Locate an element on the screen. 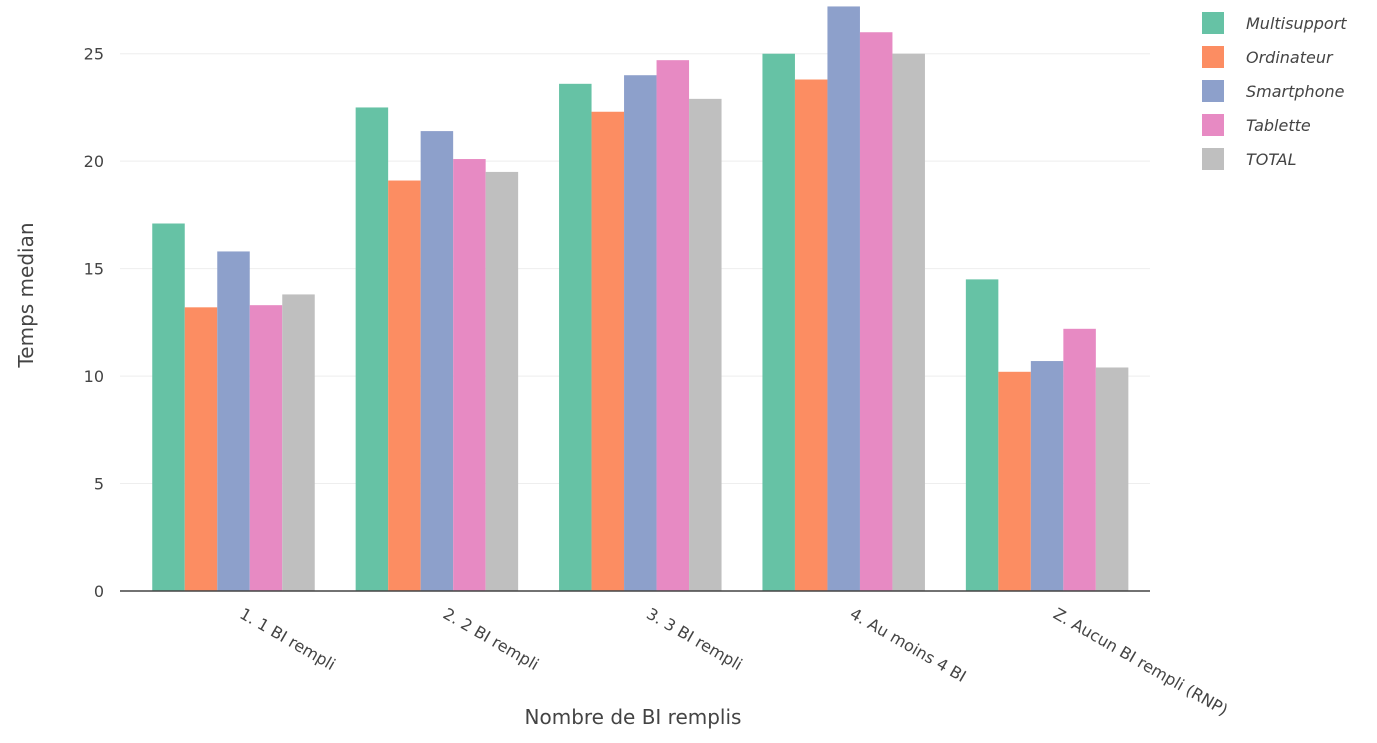 This screenshot has height=743, width=1377. y-tick-label: 20 is located at coordinates (94, 161).